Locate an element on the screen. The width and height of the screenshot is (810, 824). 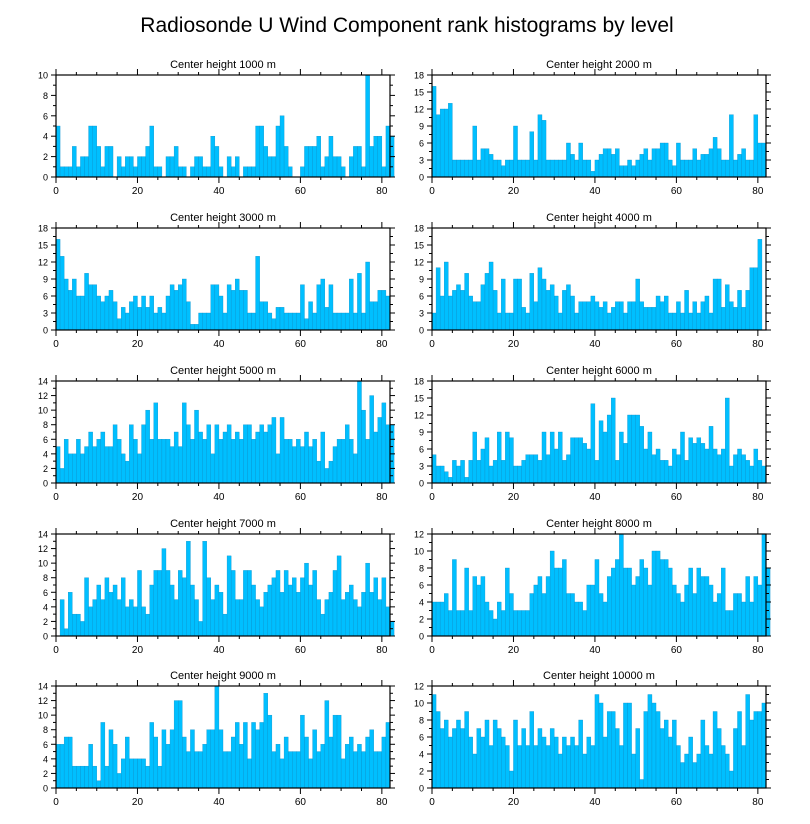
panel-6000m: Center height 6000 m 0 20 40 60 80 0 3 6 9 12 15 18 is located at coordinates (592, 434).